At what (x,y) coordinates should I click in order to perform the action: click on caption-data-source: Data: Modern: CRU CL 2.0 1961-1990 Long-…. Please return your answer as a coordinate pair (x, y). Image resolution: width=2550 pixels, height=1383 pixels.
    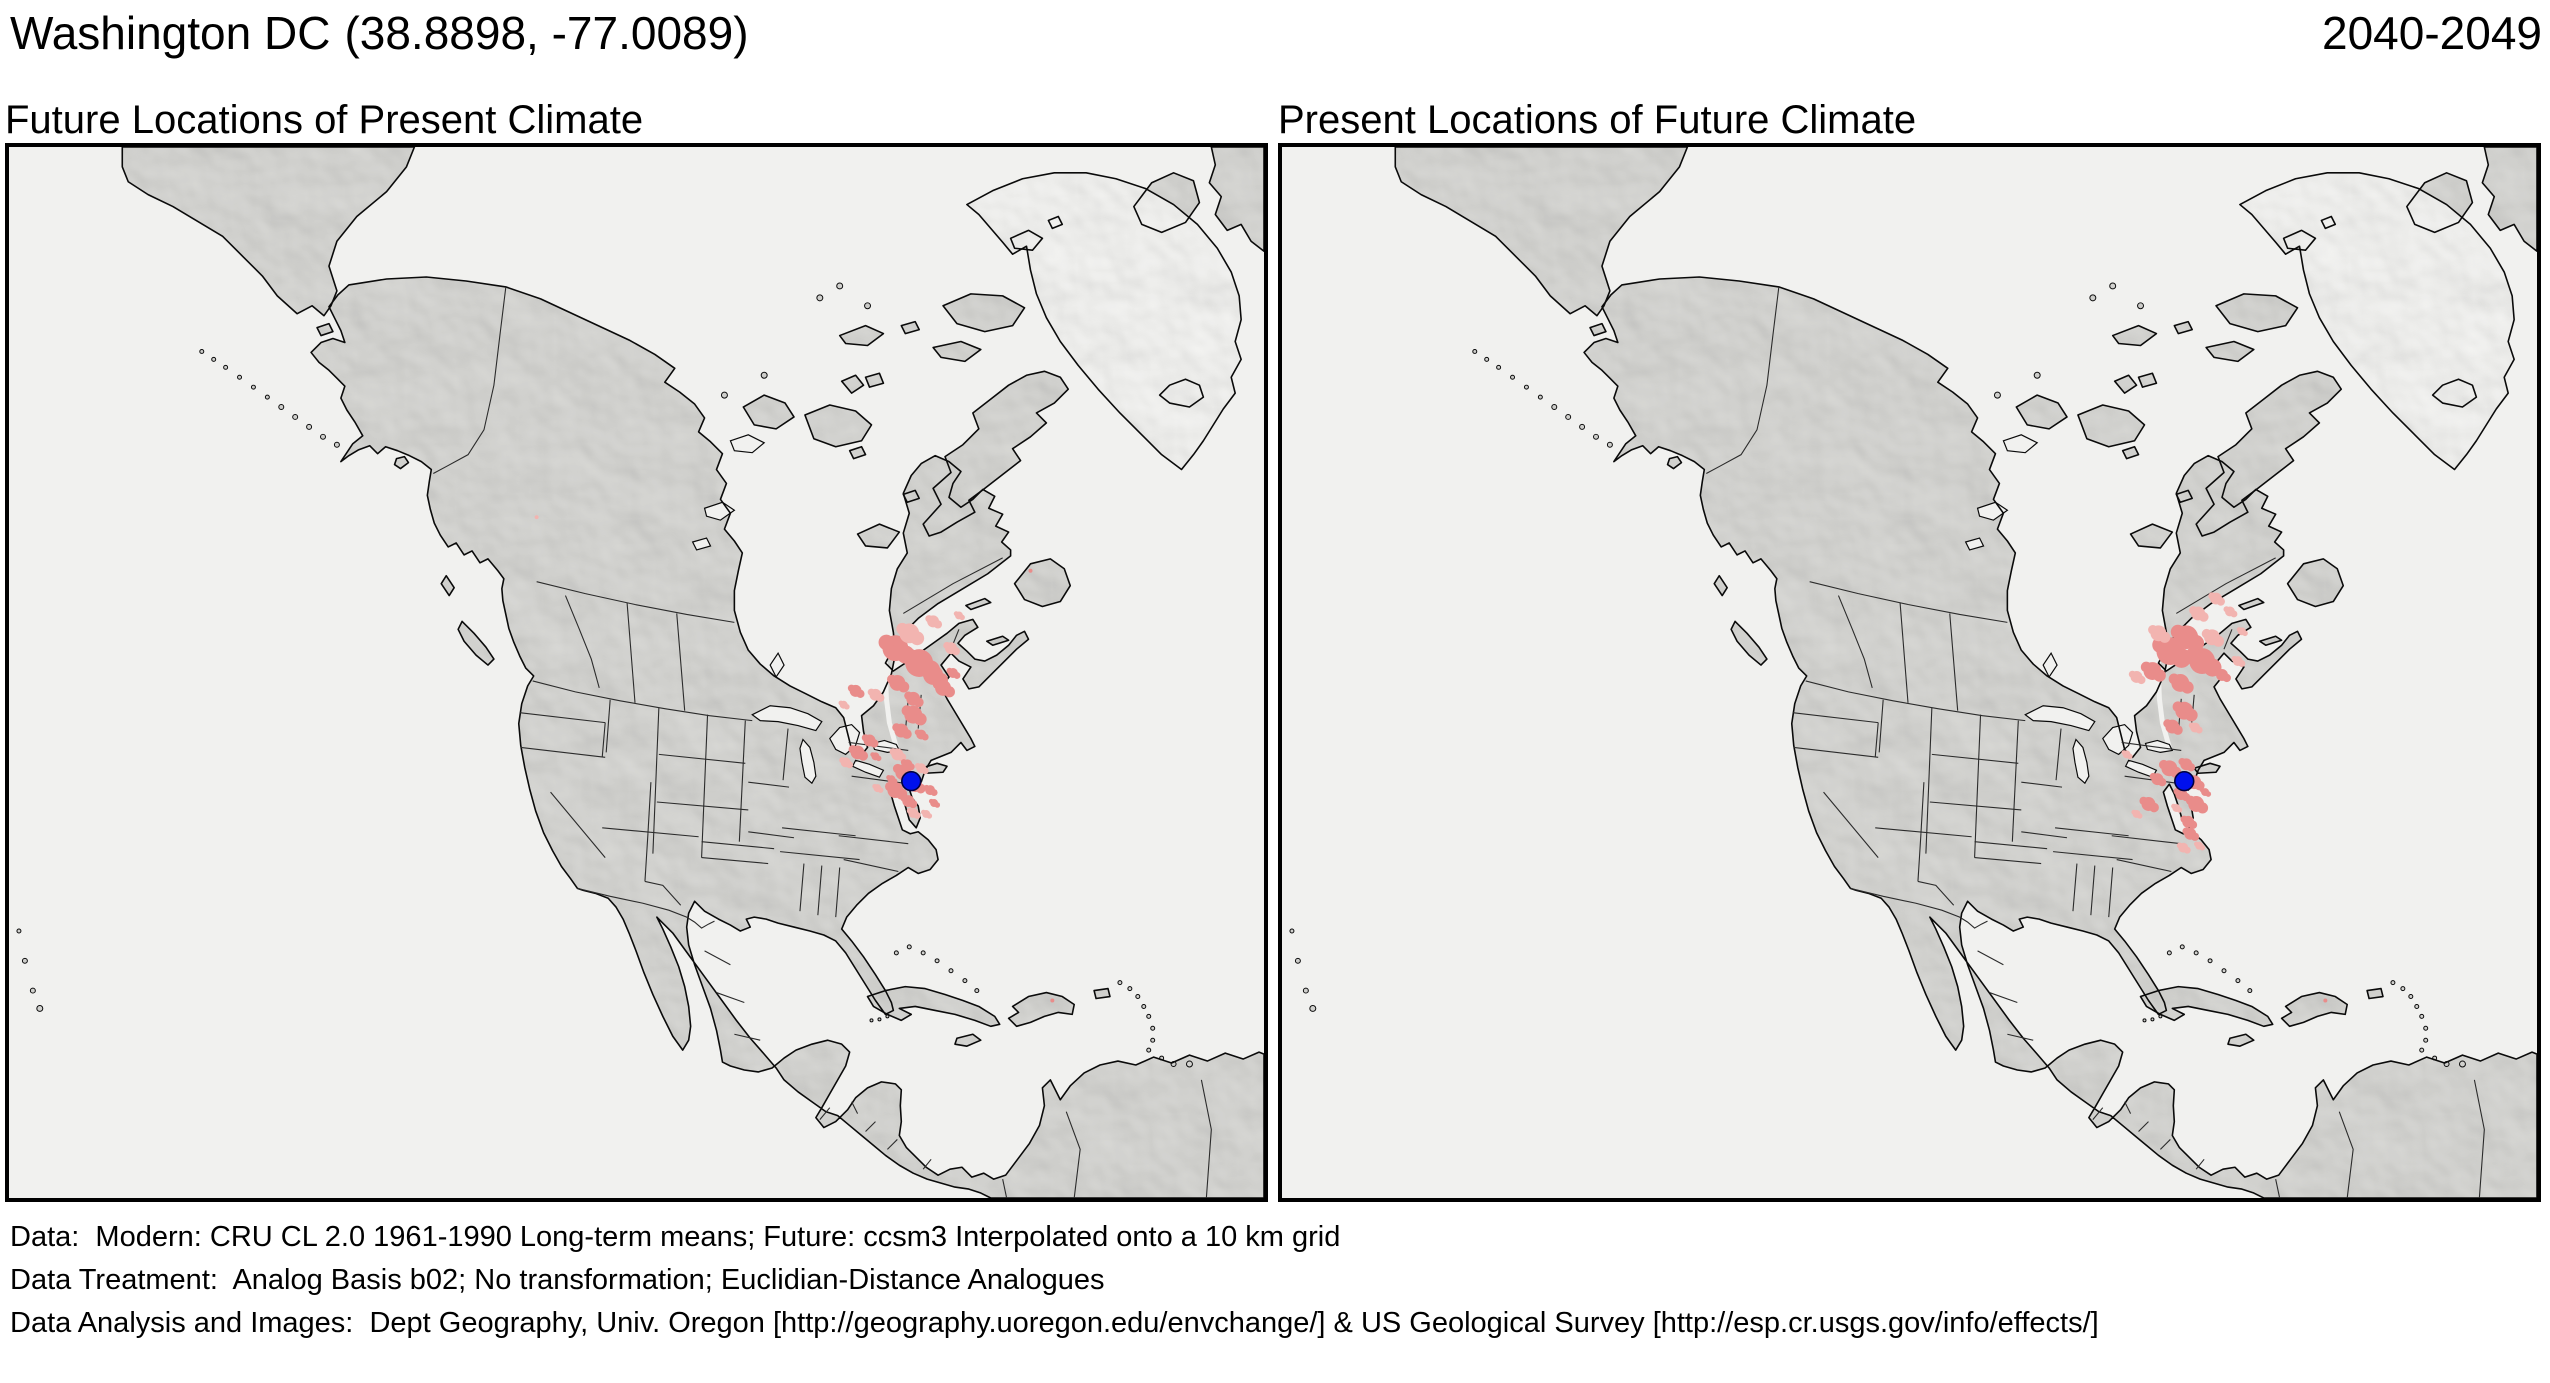
    Looking at the image, I should click on (675, 1237).